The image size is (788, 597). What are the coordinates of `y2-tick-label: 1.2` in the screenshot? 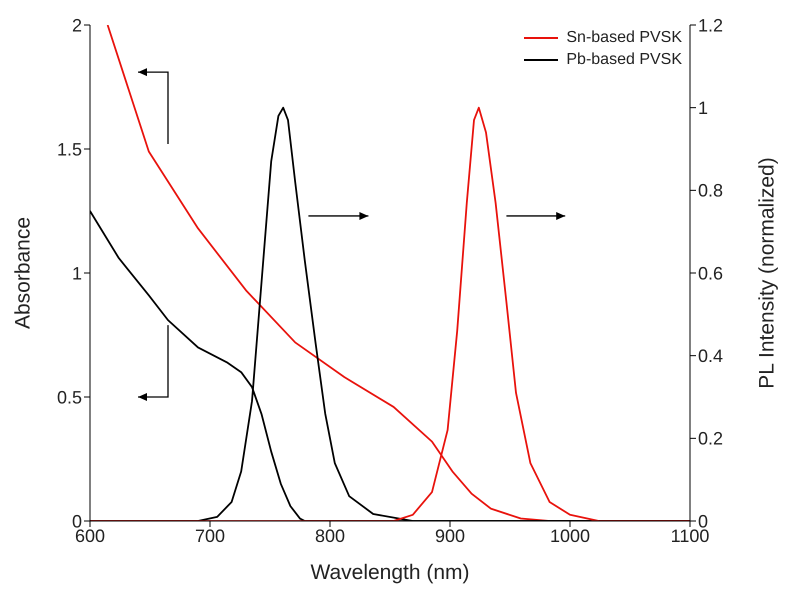 It's located at (711, 25).